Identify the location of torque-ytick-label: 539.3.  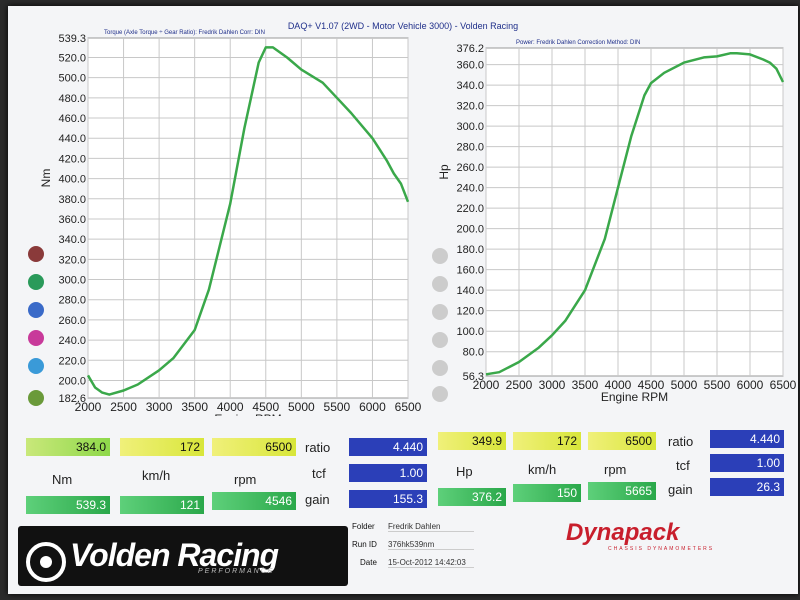
(72, 39).